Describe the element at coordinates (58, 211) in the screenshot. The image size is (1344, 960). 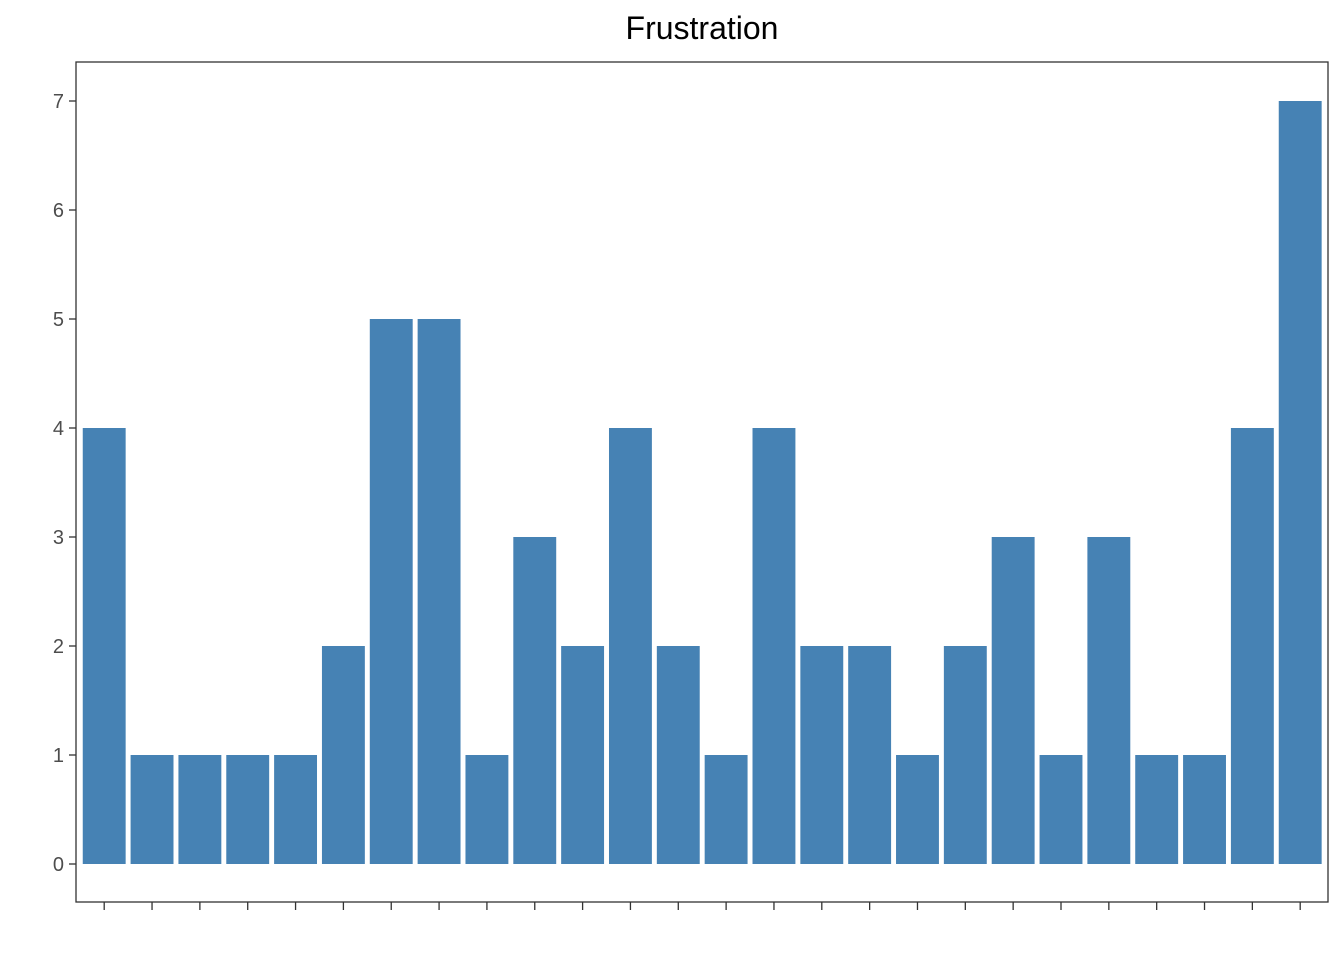
I see `y-tick-label: 6` at that location.